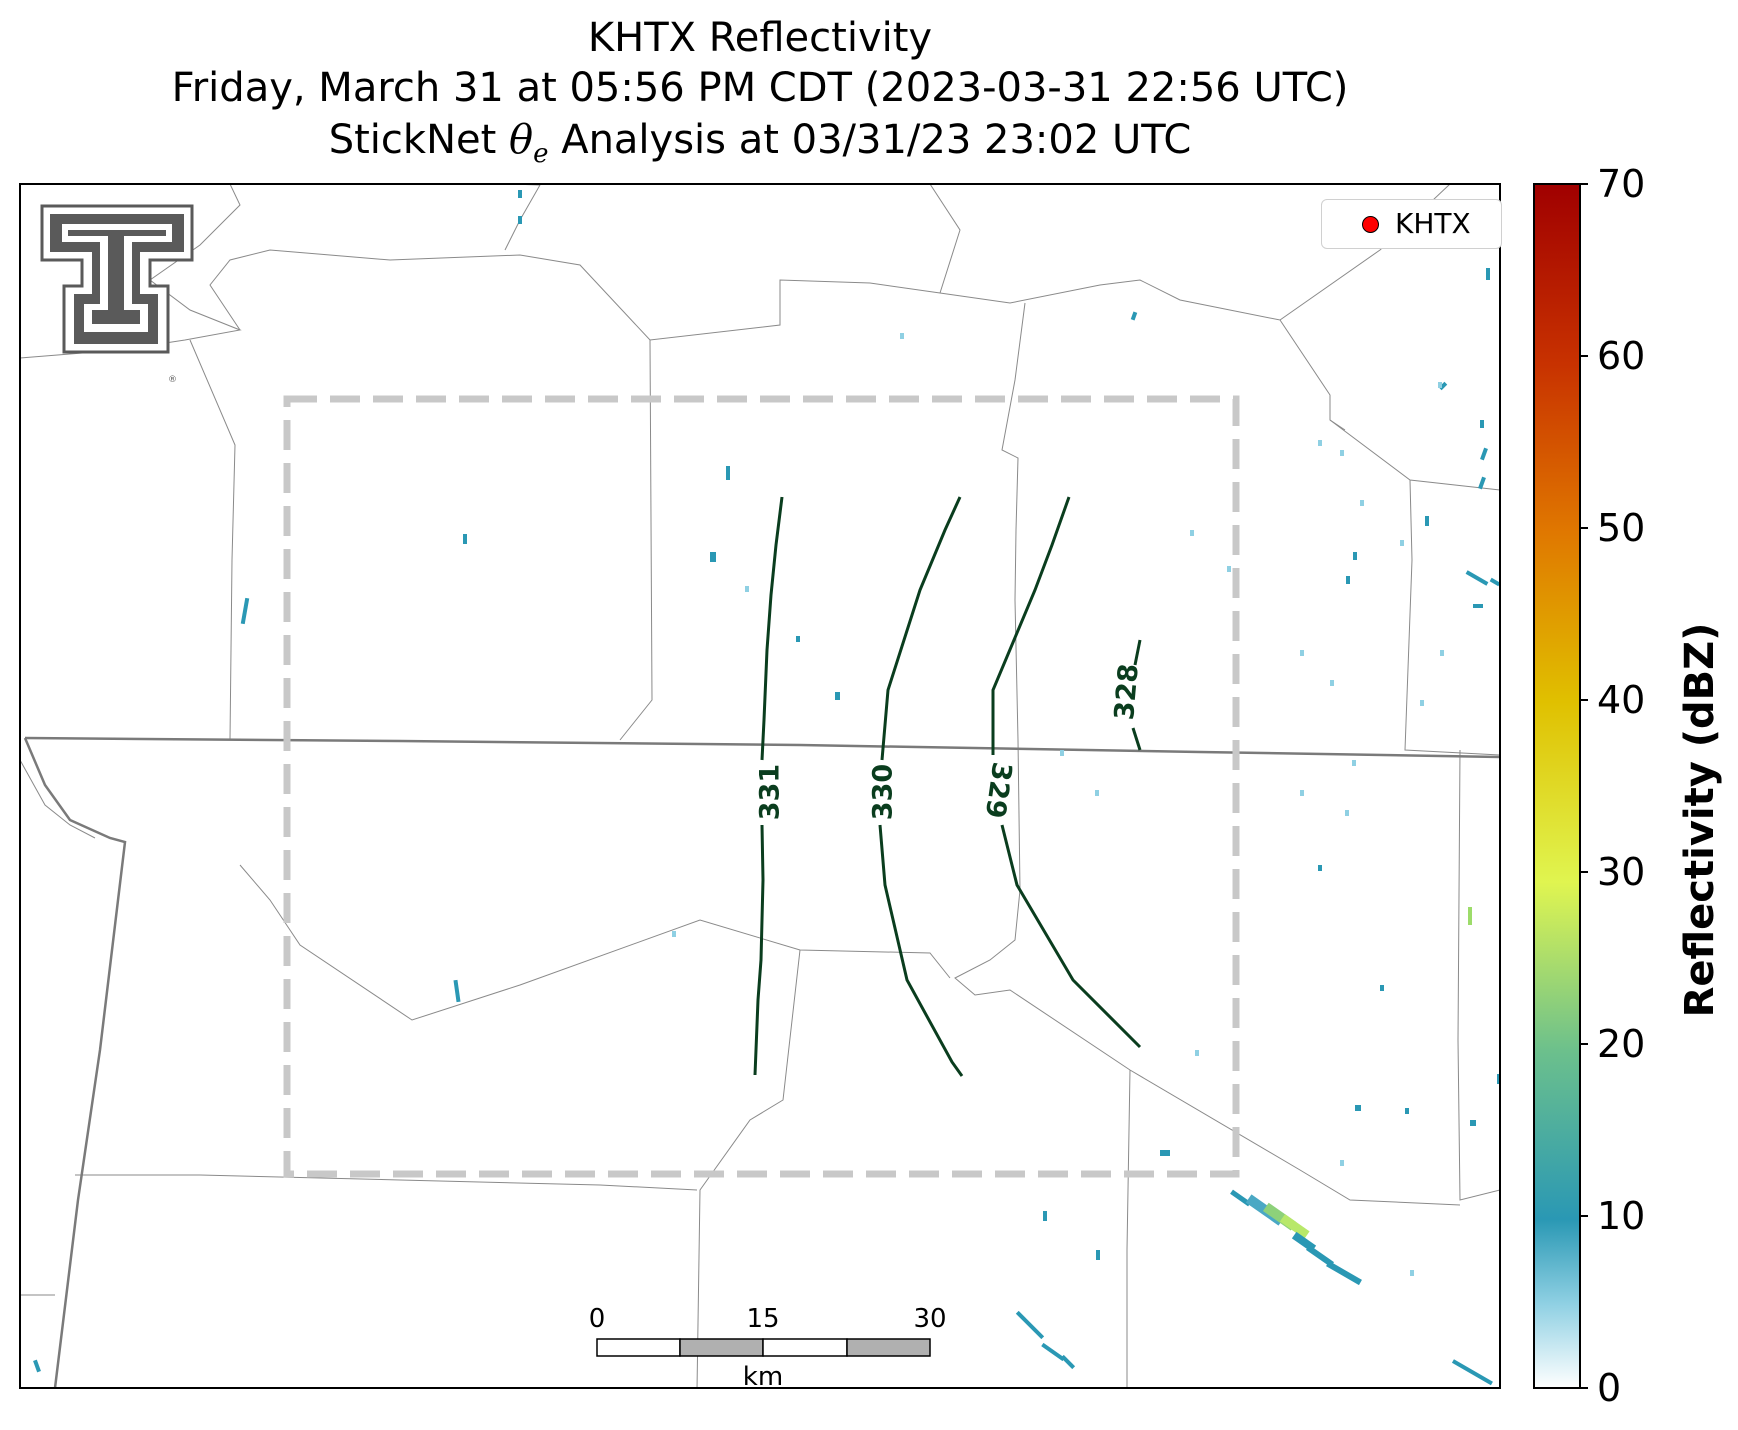  Describe the element at coordinates (763, 1377) in the screenshot. I see `scale-unit: km` at that location.